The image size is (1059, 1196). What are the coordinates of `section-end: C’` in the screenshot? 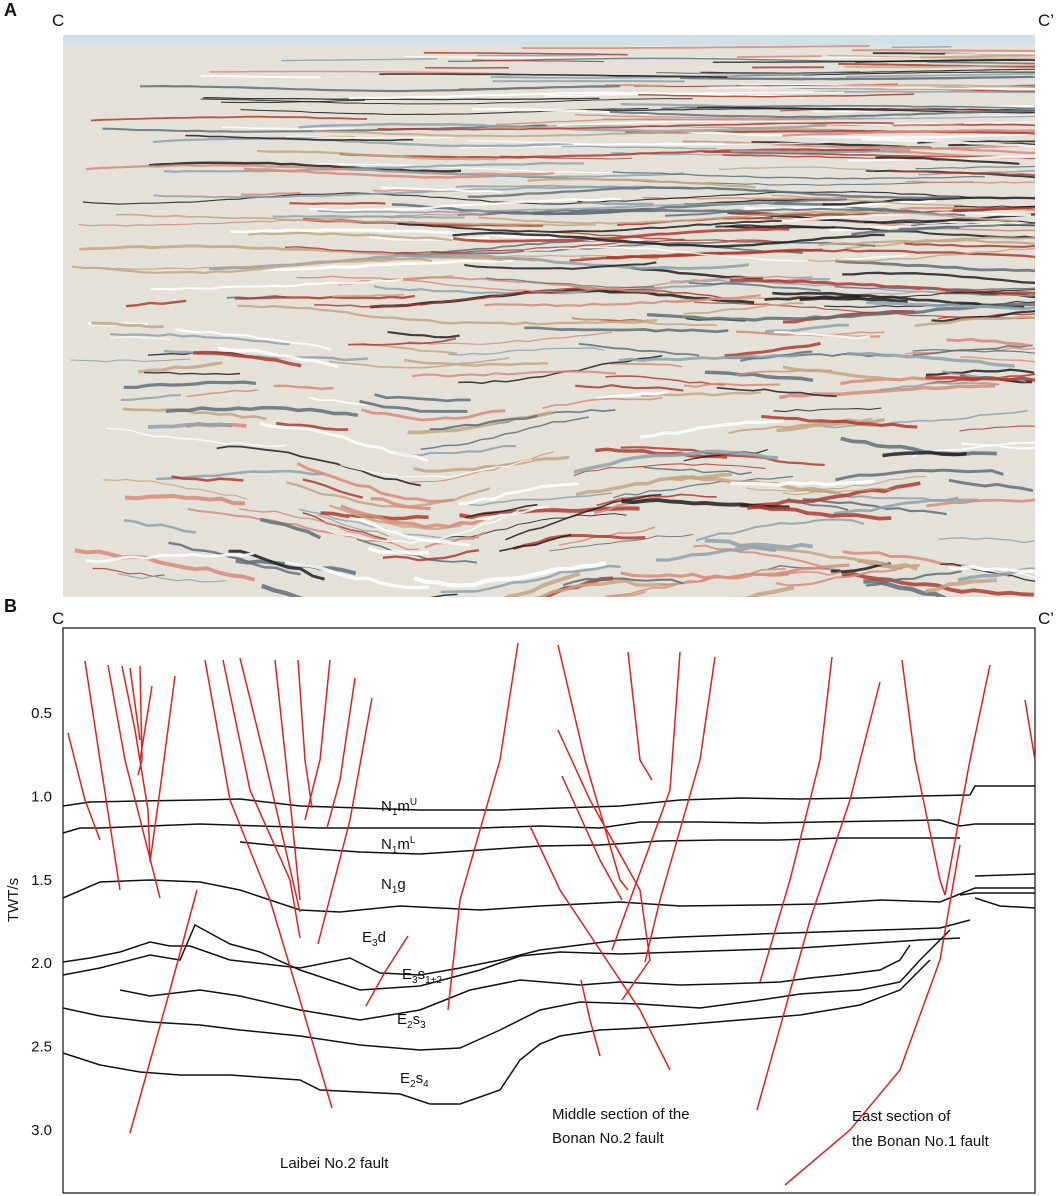 It's located at (1046, 20).